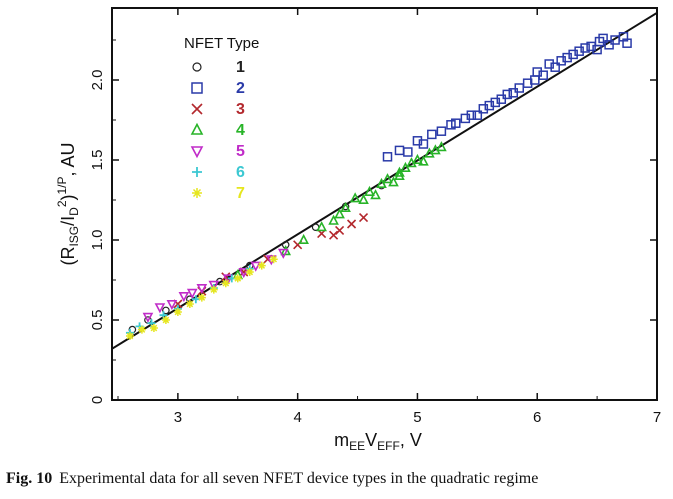 The image size is (673, 499). What do you see at coordinates (97, 240) in the screenshot?
I see `y-tick-label: 1.0` at bounding box center [97, 240].